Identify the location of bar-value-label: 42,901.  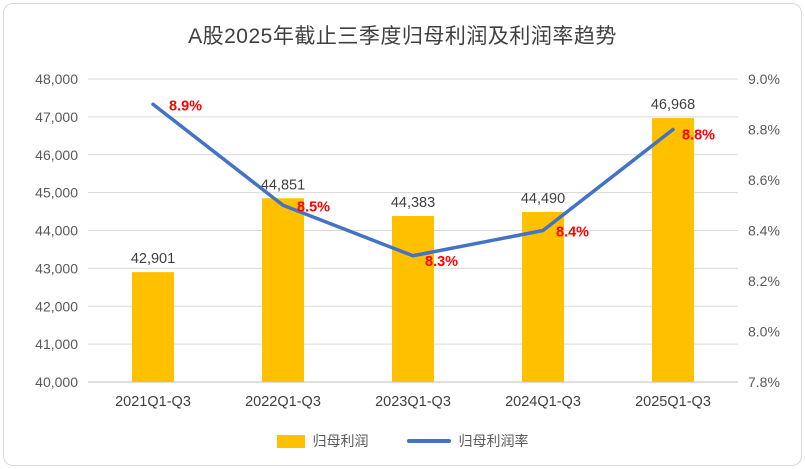
(153, 259).